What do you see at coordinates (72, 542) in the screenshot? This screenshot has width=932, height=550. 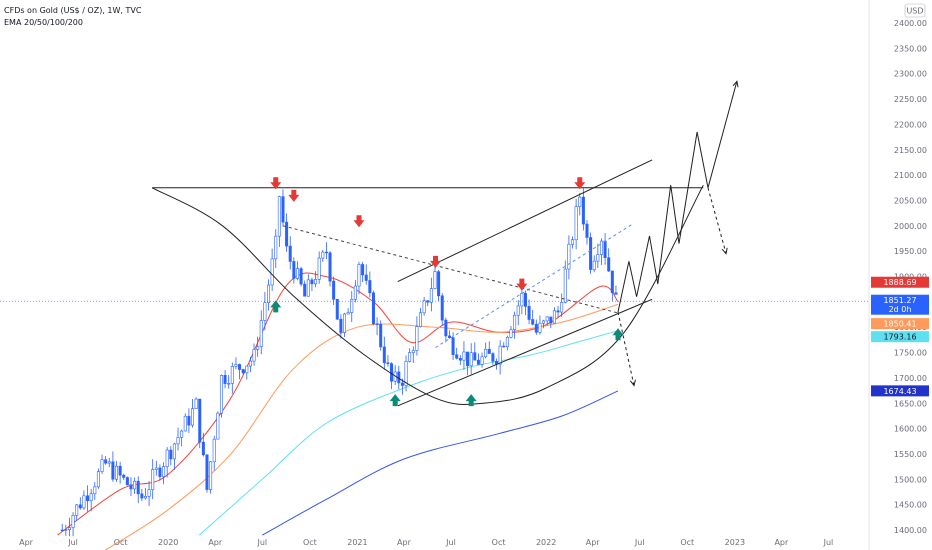 I see `x-tick-label: Jul` at bounding box center [72, 542].